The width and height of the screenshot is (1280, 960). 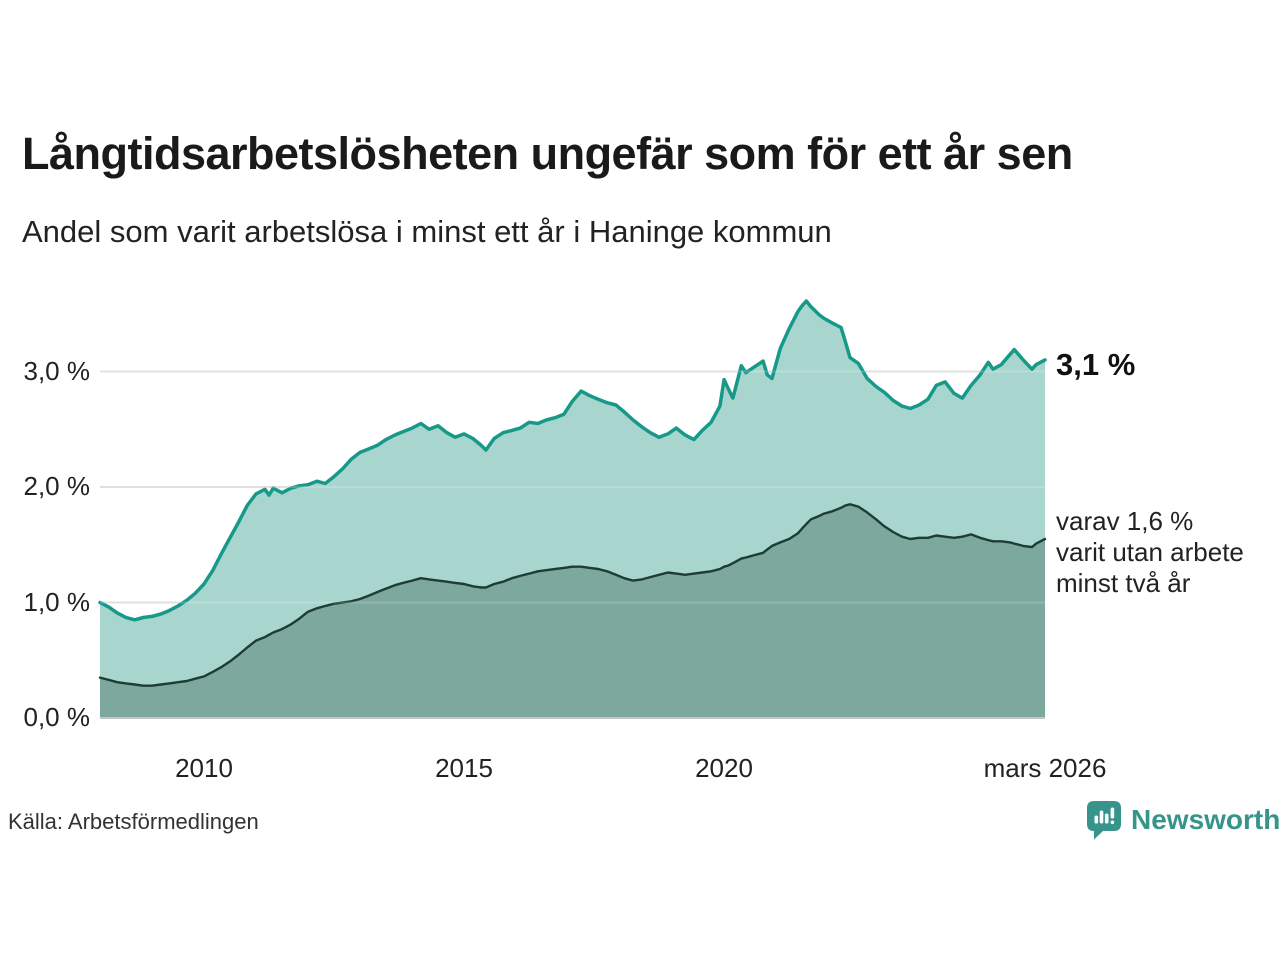 I want to click on series-end-value-label: 3,1 %, so click(x=1096, y=364).